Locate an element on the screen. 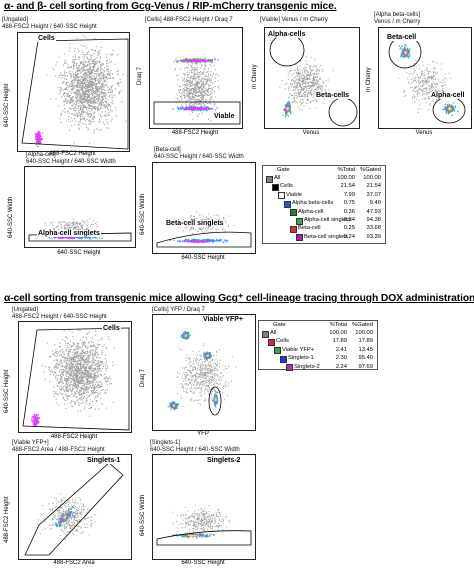 The image size is (474, 573). s1-p3-title: [Viable] Venus / m Cherry is located at coordinates (294, 20).